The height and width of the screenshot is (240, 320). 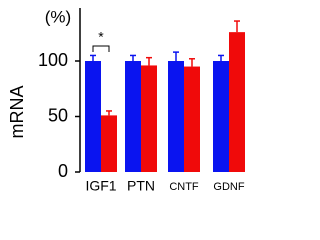 What do you see at coordinates (141, 186) in the screenshot?
I see `x-tick-label: PTN` at bounding box center [141, 186].